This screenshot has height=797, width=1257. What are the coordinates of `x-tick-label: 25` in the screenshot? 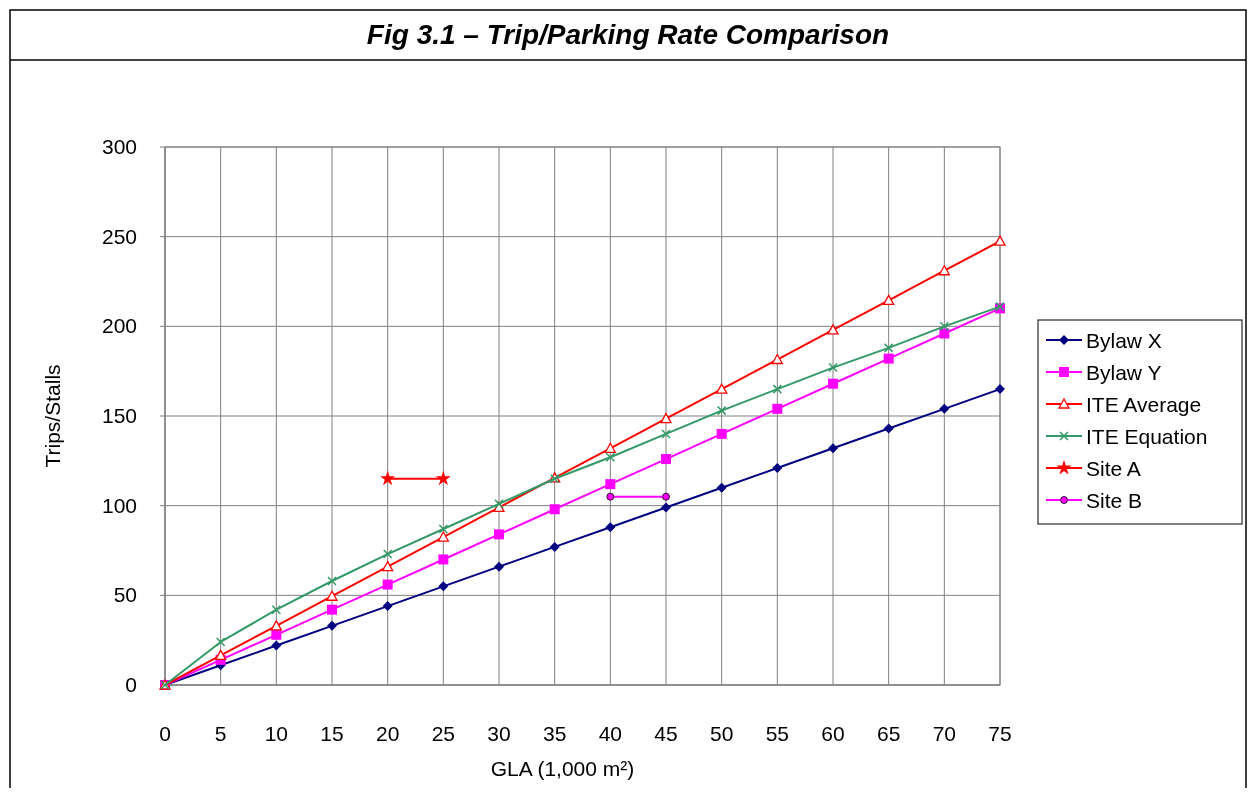 It's located at (443, 733).